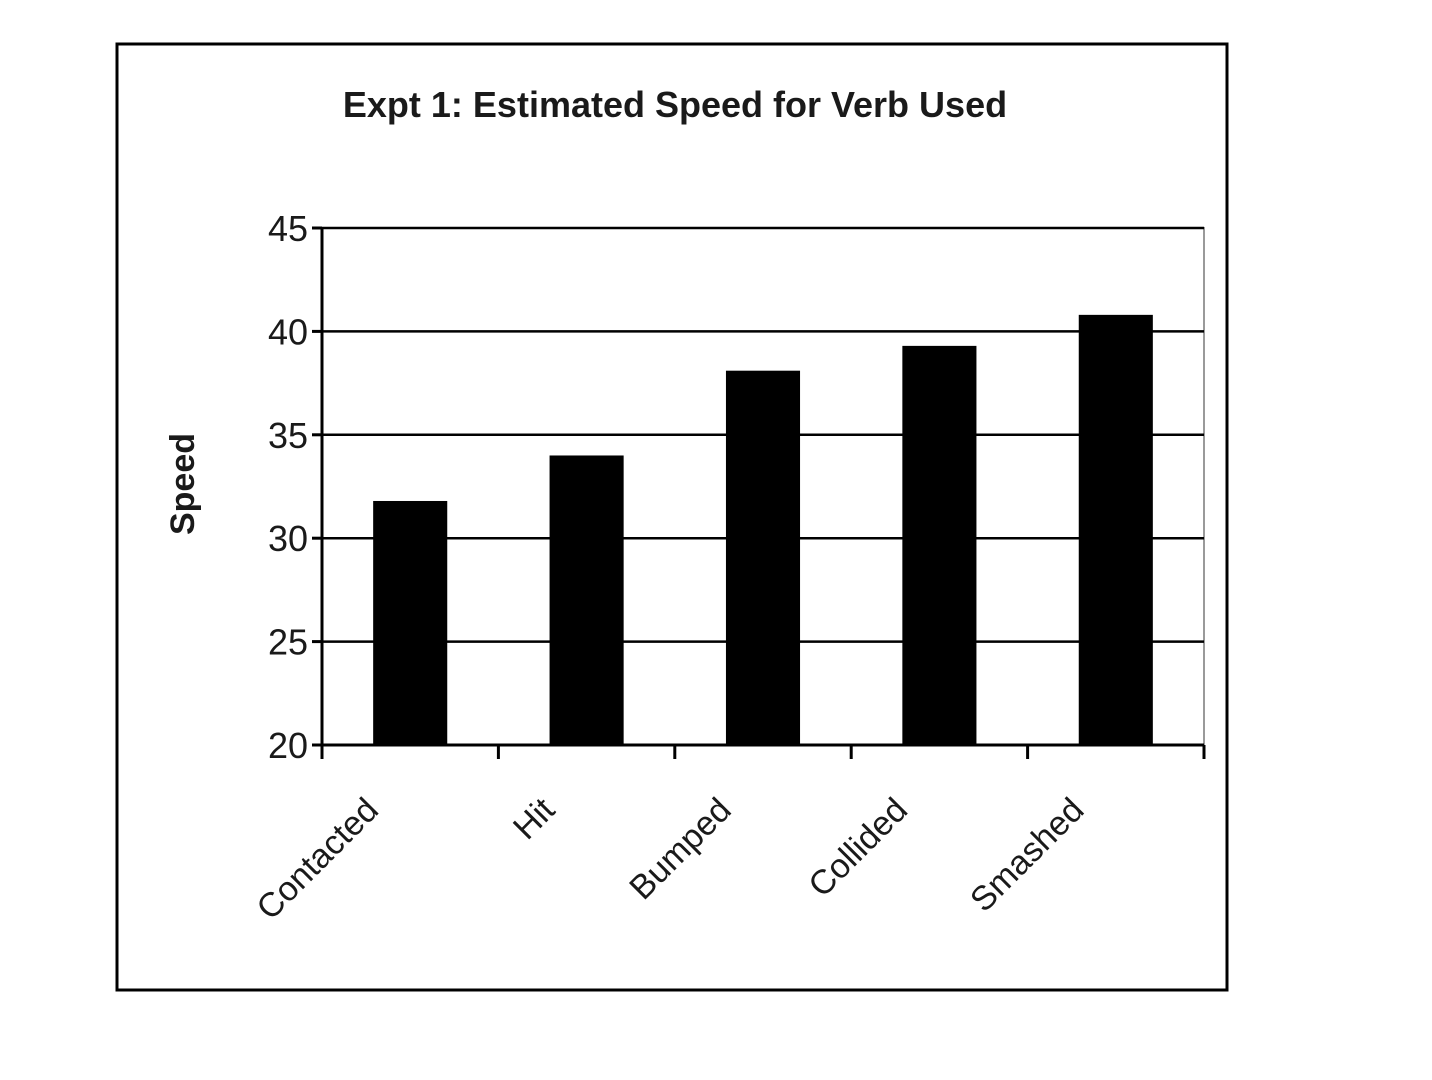 This screenshot has width=1432, height=1080. I want to click on y-tick-label: 20, so click(288, 745).